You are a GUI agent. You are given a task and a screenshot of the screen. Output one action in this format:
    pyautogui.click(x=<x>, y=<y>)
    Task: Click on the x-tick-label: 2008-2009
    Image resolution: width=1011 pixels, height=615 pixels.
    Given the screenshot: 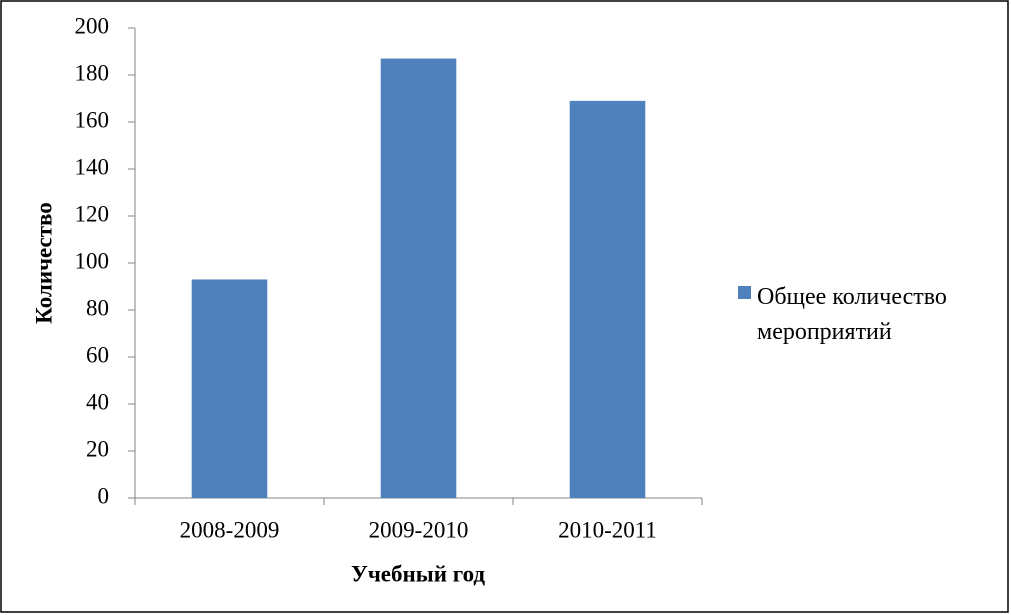 What is the action you would take?
    pyautogui.click(x=230, y=529)
    